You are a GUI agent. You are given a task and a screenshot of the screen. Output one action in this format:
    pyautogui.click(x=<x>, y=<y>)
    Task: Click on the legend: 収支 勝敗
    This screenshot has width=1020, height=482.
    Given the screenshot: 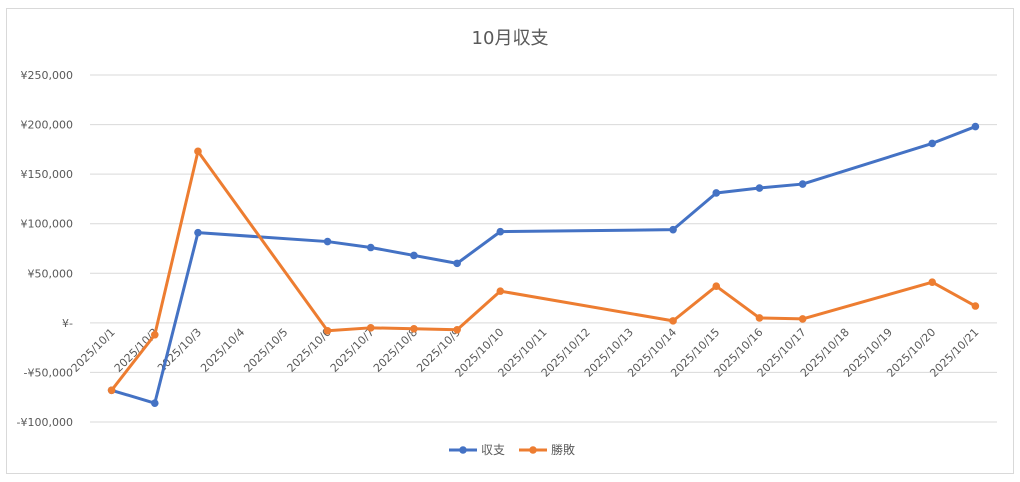 What is the action you would take?
    pyautogui.click(x=512, y=449)
    